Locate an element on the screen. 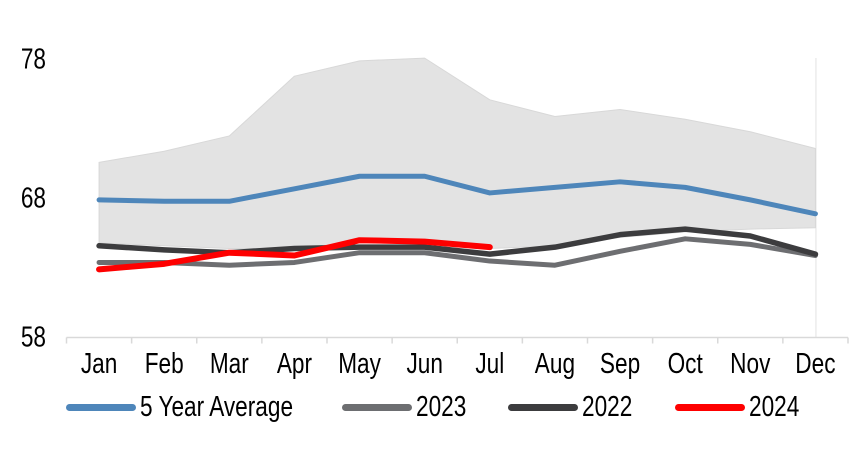  x-axis-label-jul: Jul is located at coordinates (489, 362).